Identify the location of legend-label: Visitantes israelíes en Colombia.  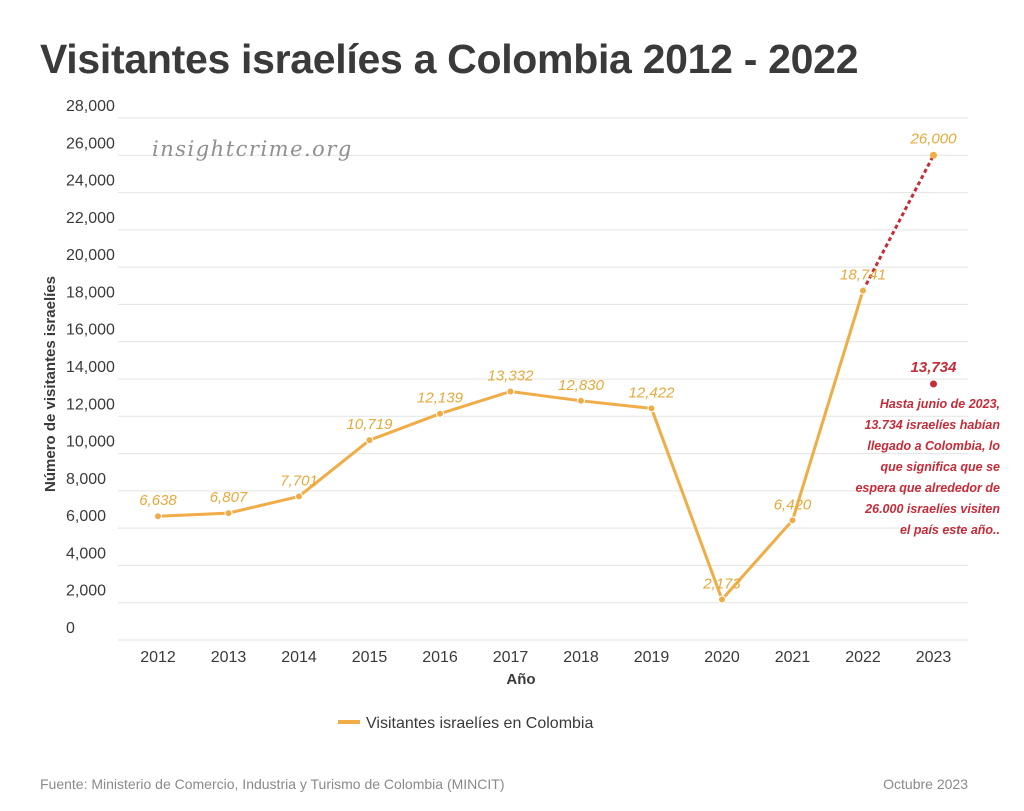
(479, 723).